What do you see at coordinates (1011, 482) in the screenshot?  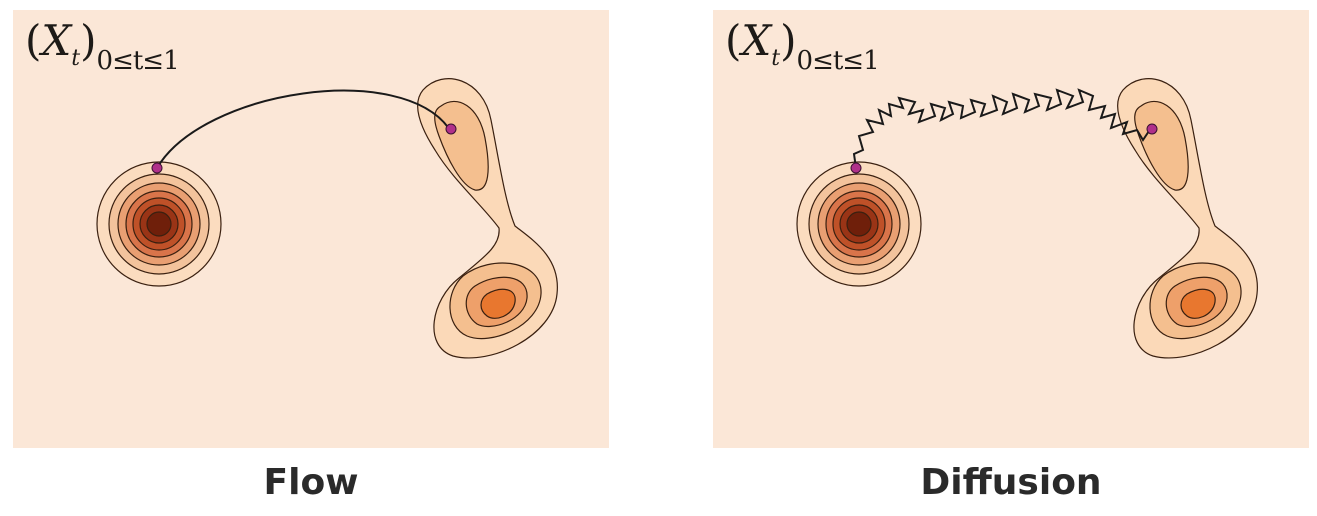 I see `diffusion-caption: Diffusion` at bounding box center [1011, 482].